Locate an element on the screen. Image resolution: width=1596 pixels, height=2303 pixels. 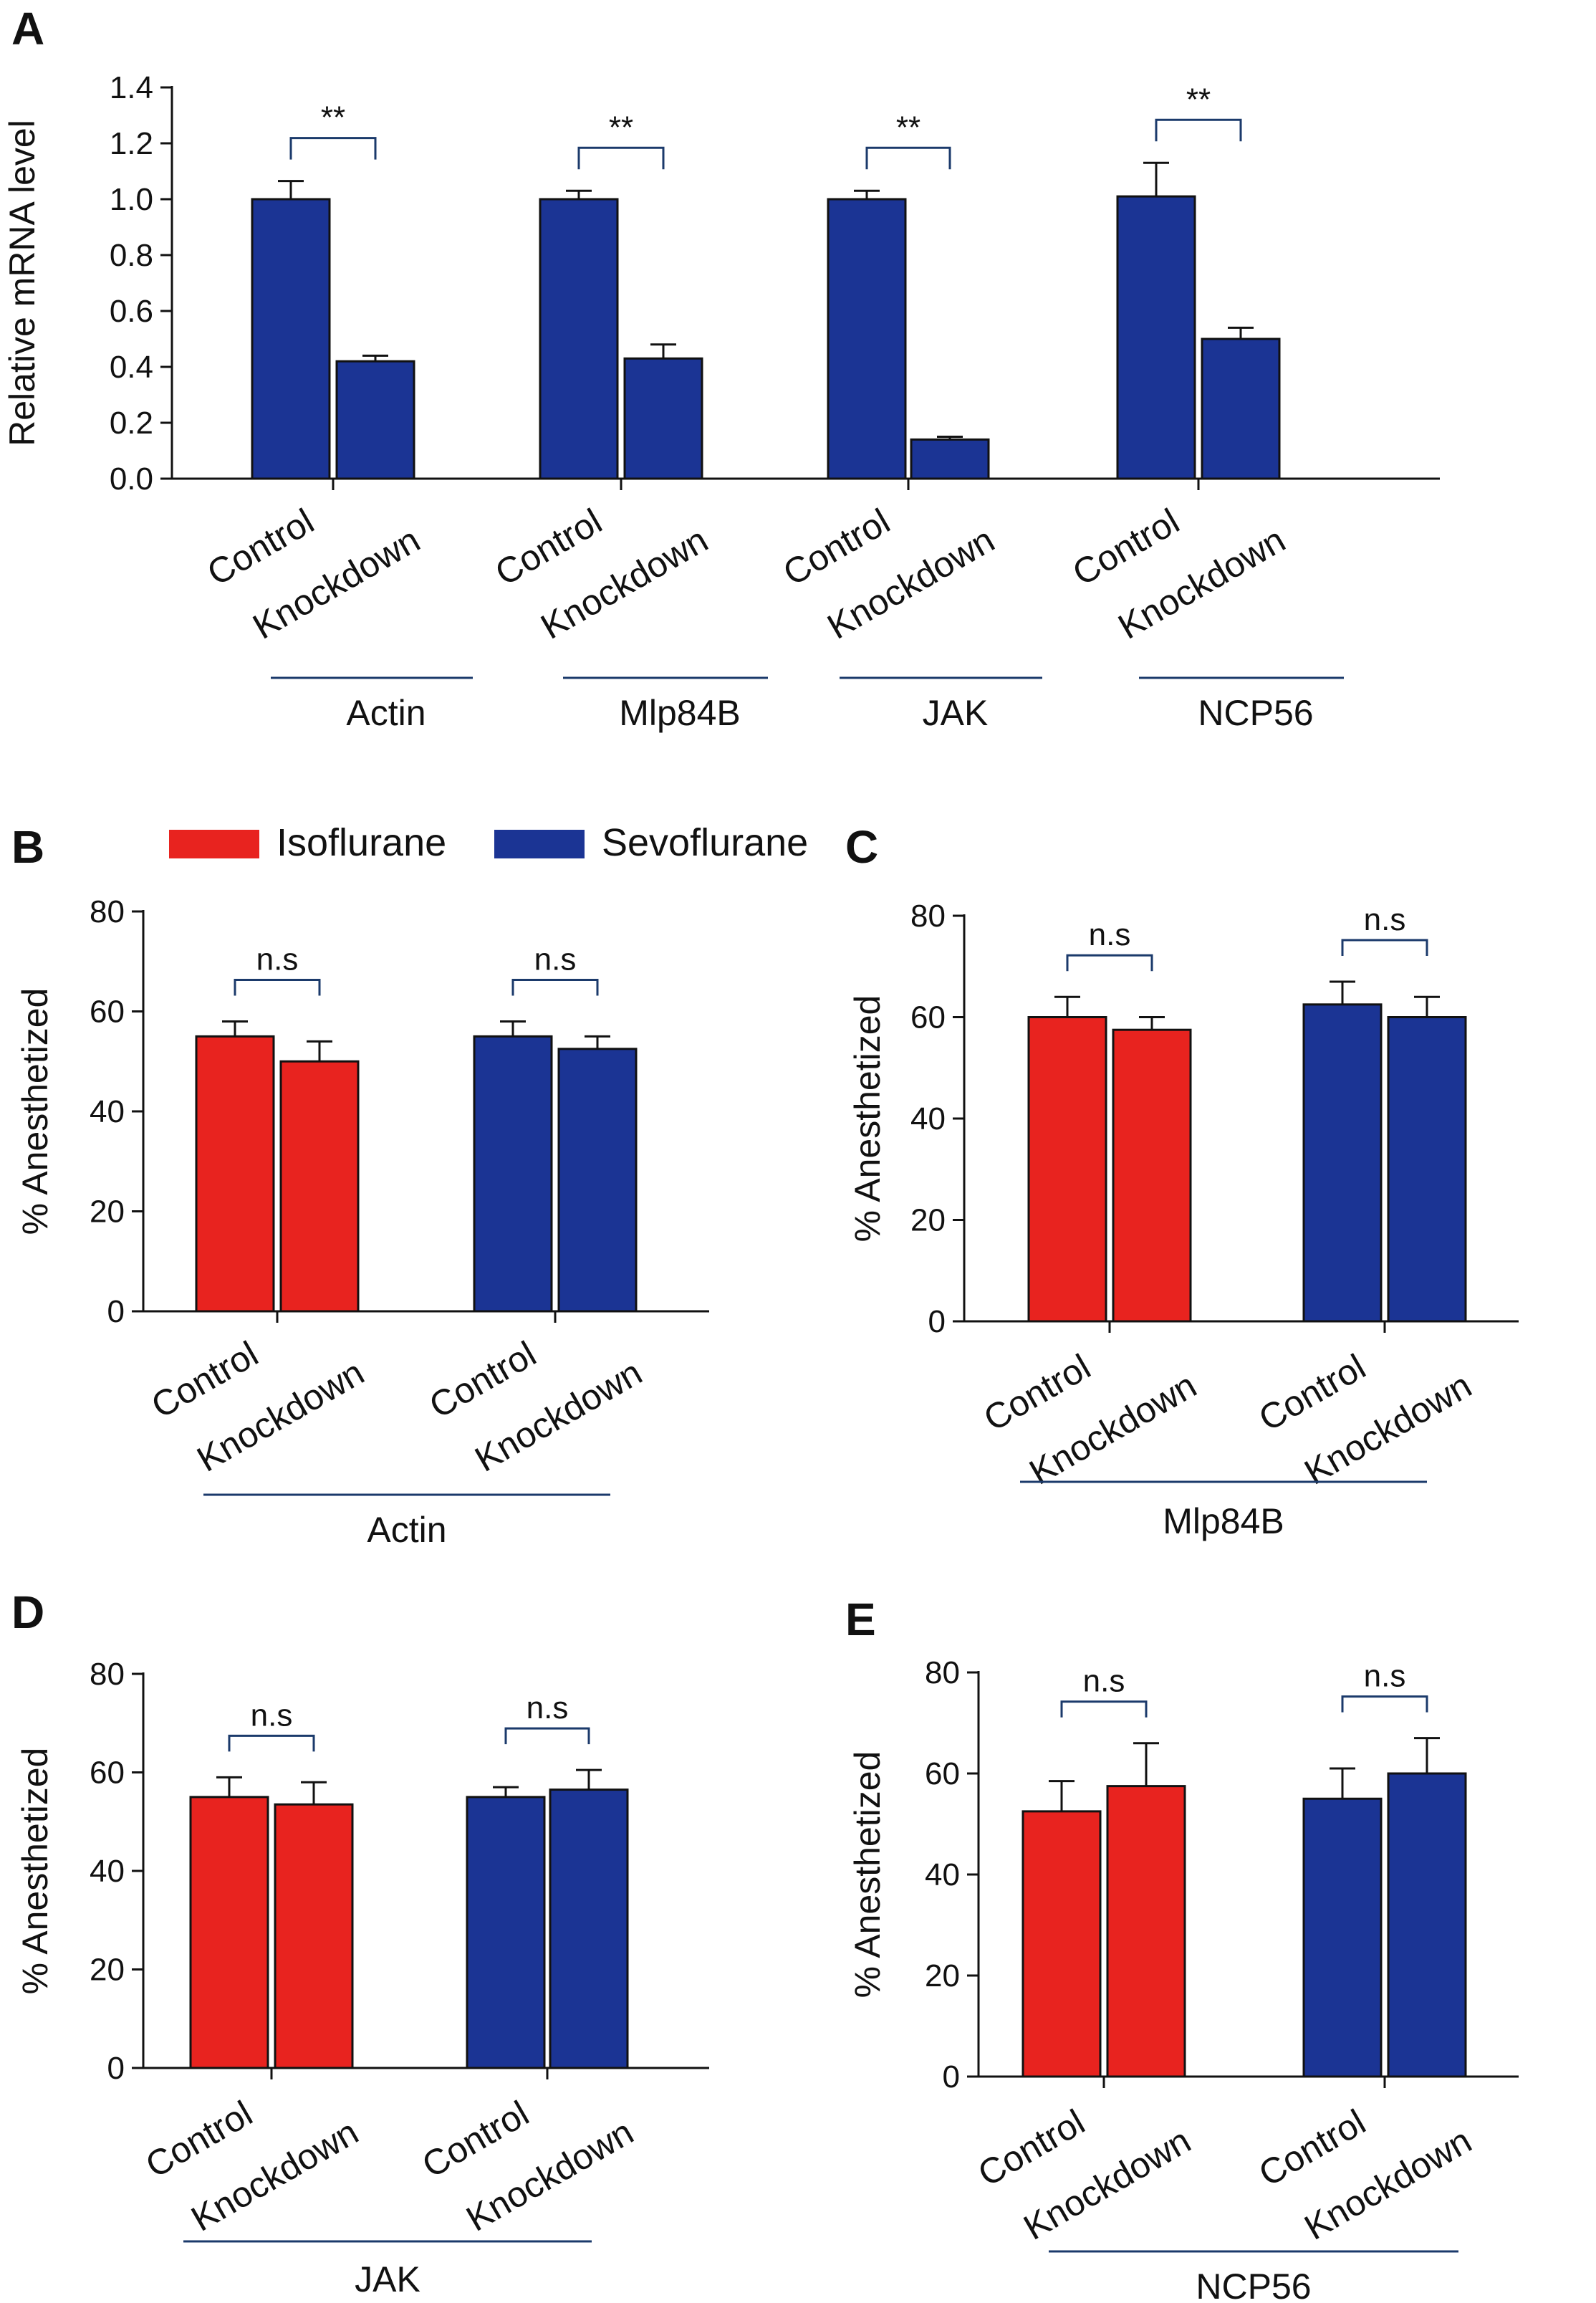
y-tick-label: 1.4 is located at coordinates (132, 87).